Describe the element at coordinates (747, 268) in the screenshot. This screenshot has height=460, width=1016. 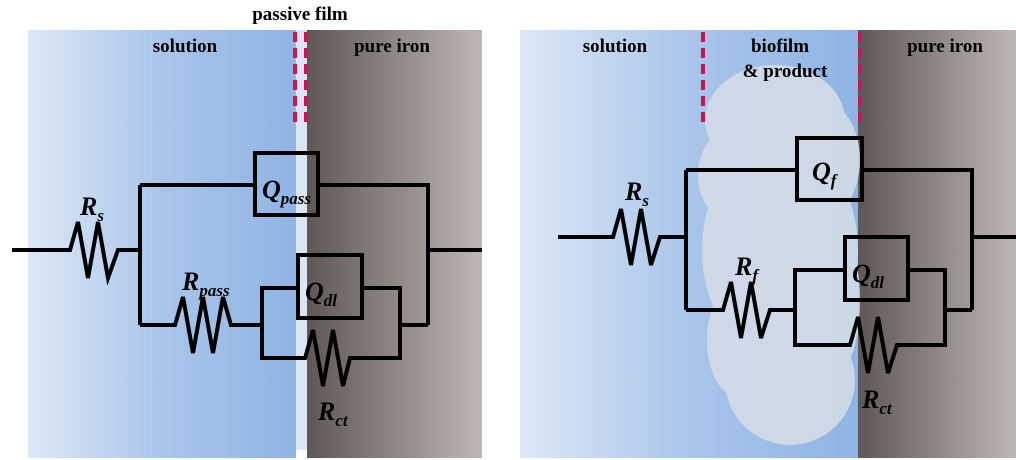
I see `element-label: Rf` at that location.